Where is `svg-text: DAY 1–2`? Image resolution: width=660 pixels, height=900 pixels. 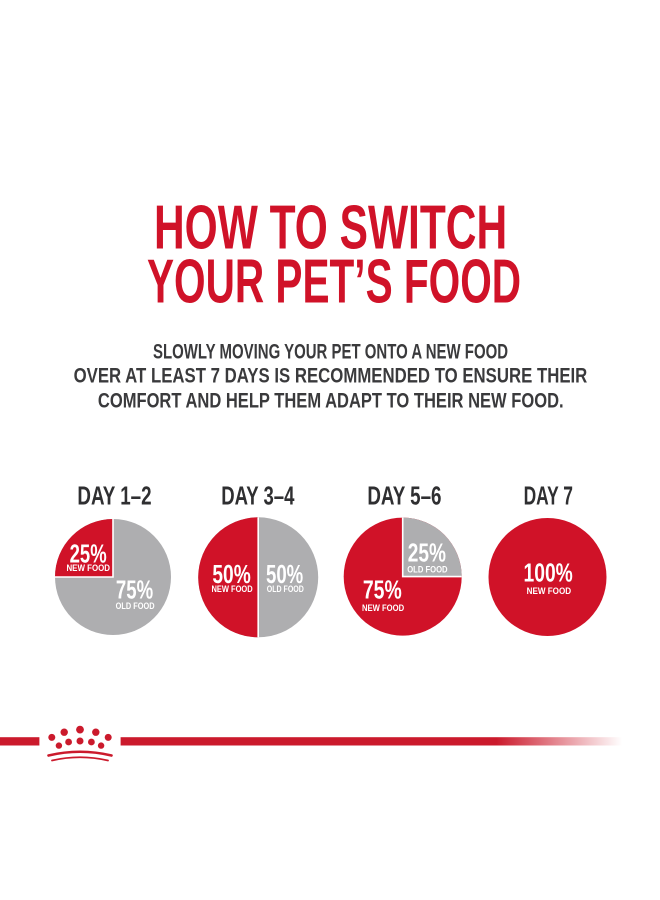
svg-text: DAY 1–2 is located at coordinates (114, 496).